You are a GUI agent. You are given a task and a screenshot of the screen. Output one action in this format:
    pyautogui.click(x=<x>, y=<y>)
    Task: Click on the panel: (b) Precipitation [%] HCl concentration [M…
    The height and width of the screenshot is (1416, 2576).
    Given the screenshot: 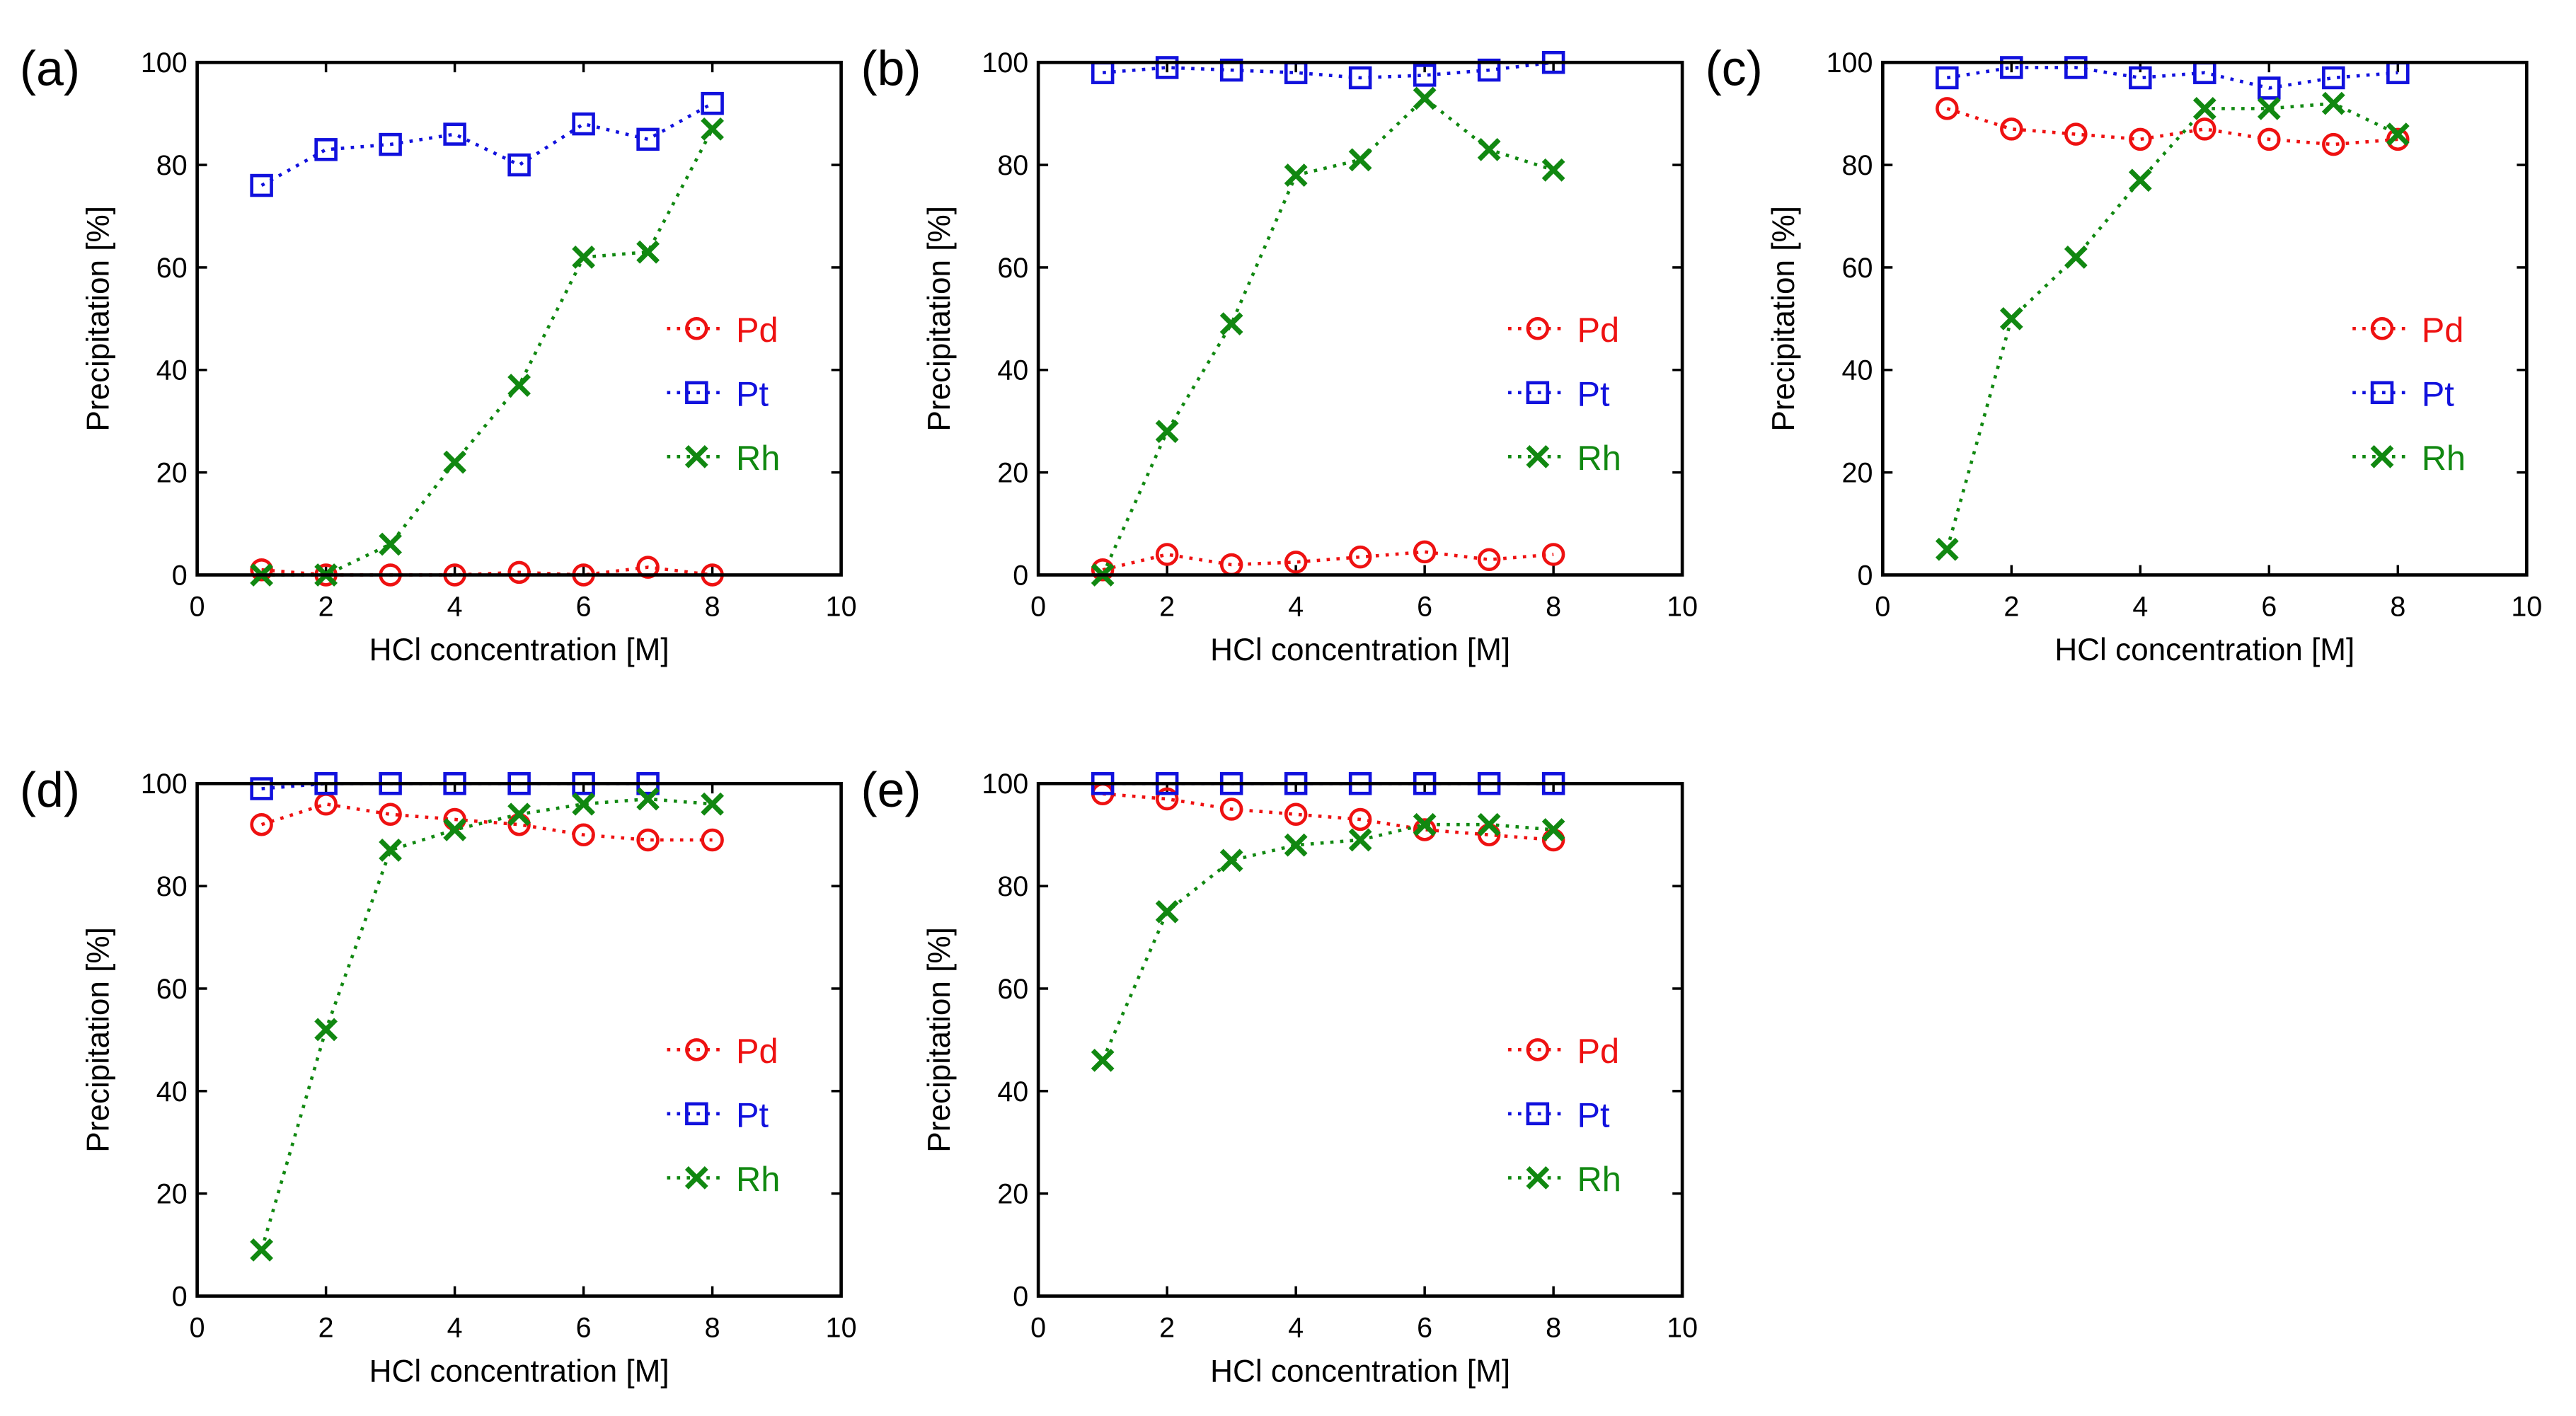 What is the action you would take?
    pyautogui.click(x=1280, y=354)
    